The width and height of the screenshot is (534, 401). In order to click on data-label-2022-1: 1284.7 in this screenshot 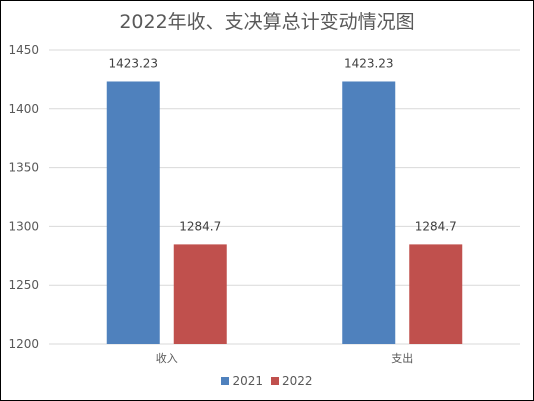, I will do `click(436, 226)`.